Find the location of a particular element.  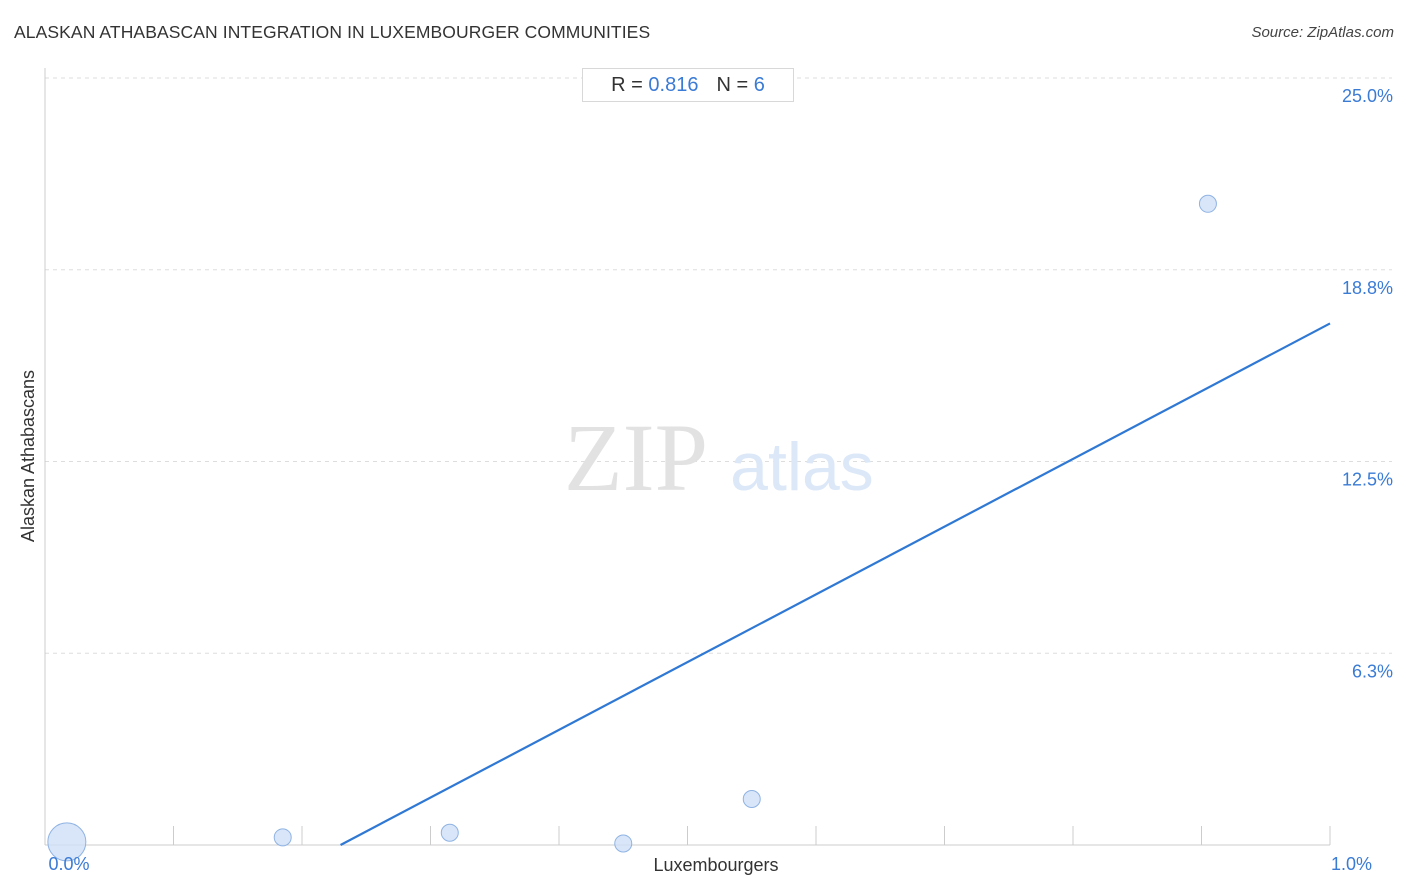

stats-box: R = 0.816 N = 6 is located at coordinates (688, 85).